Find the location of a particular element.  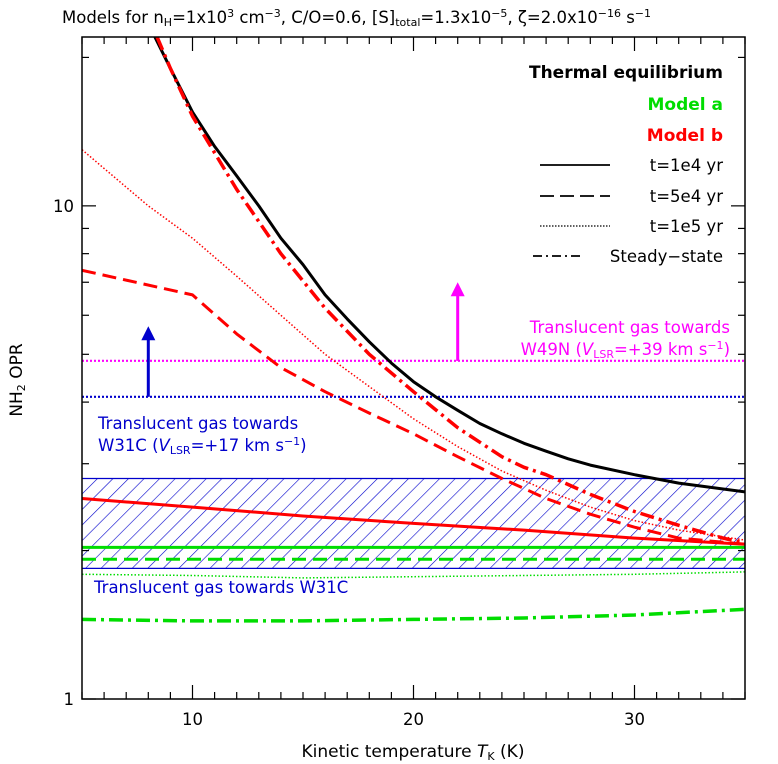

y-tick-label: 1 is located at coordinates (69, 699).